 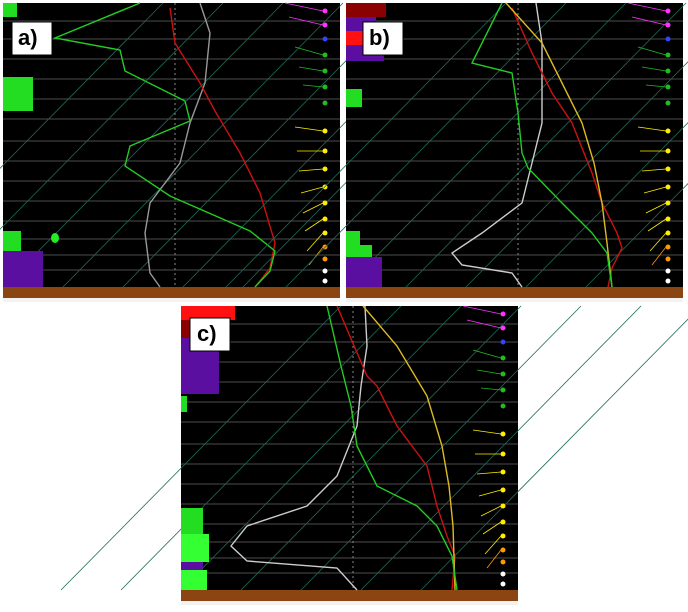 I want to click on panel-label: a), so click(x=28, y=37).